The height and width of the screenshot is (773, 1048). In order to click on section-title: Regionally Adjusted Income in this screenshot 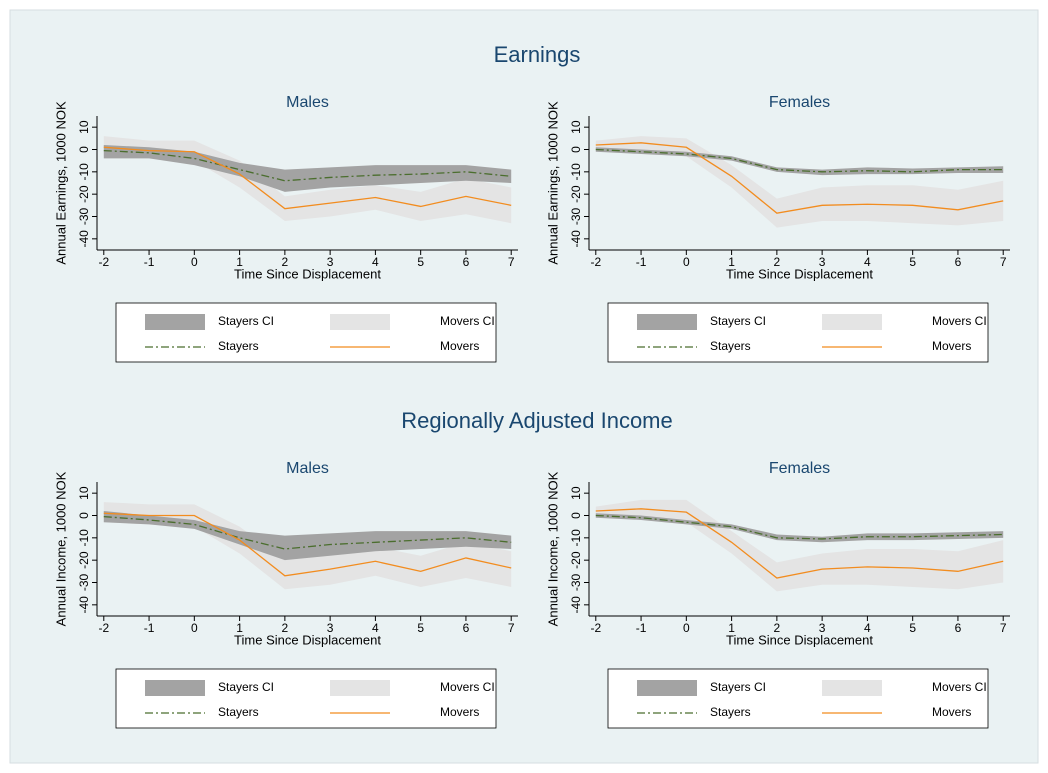, I will do `click(537, 420)`.